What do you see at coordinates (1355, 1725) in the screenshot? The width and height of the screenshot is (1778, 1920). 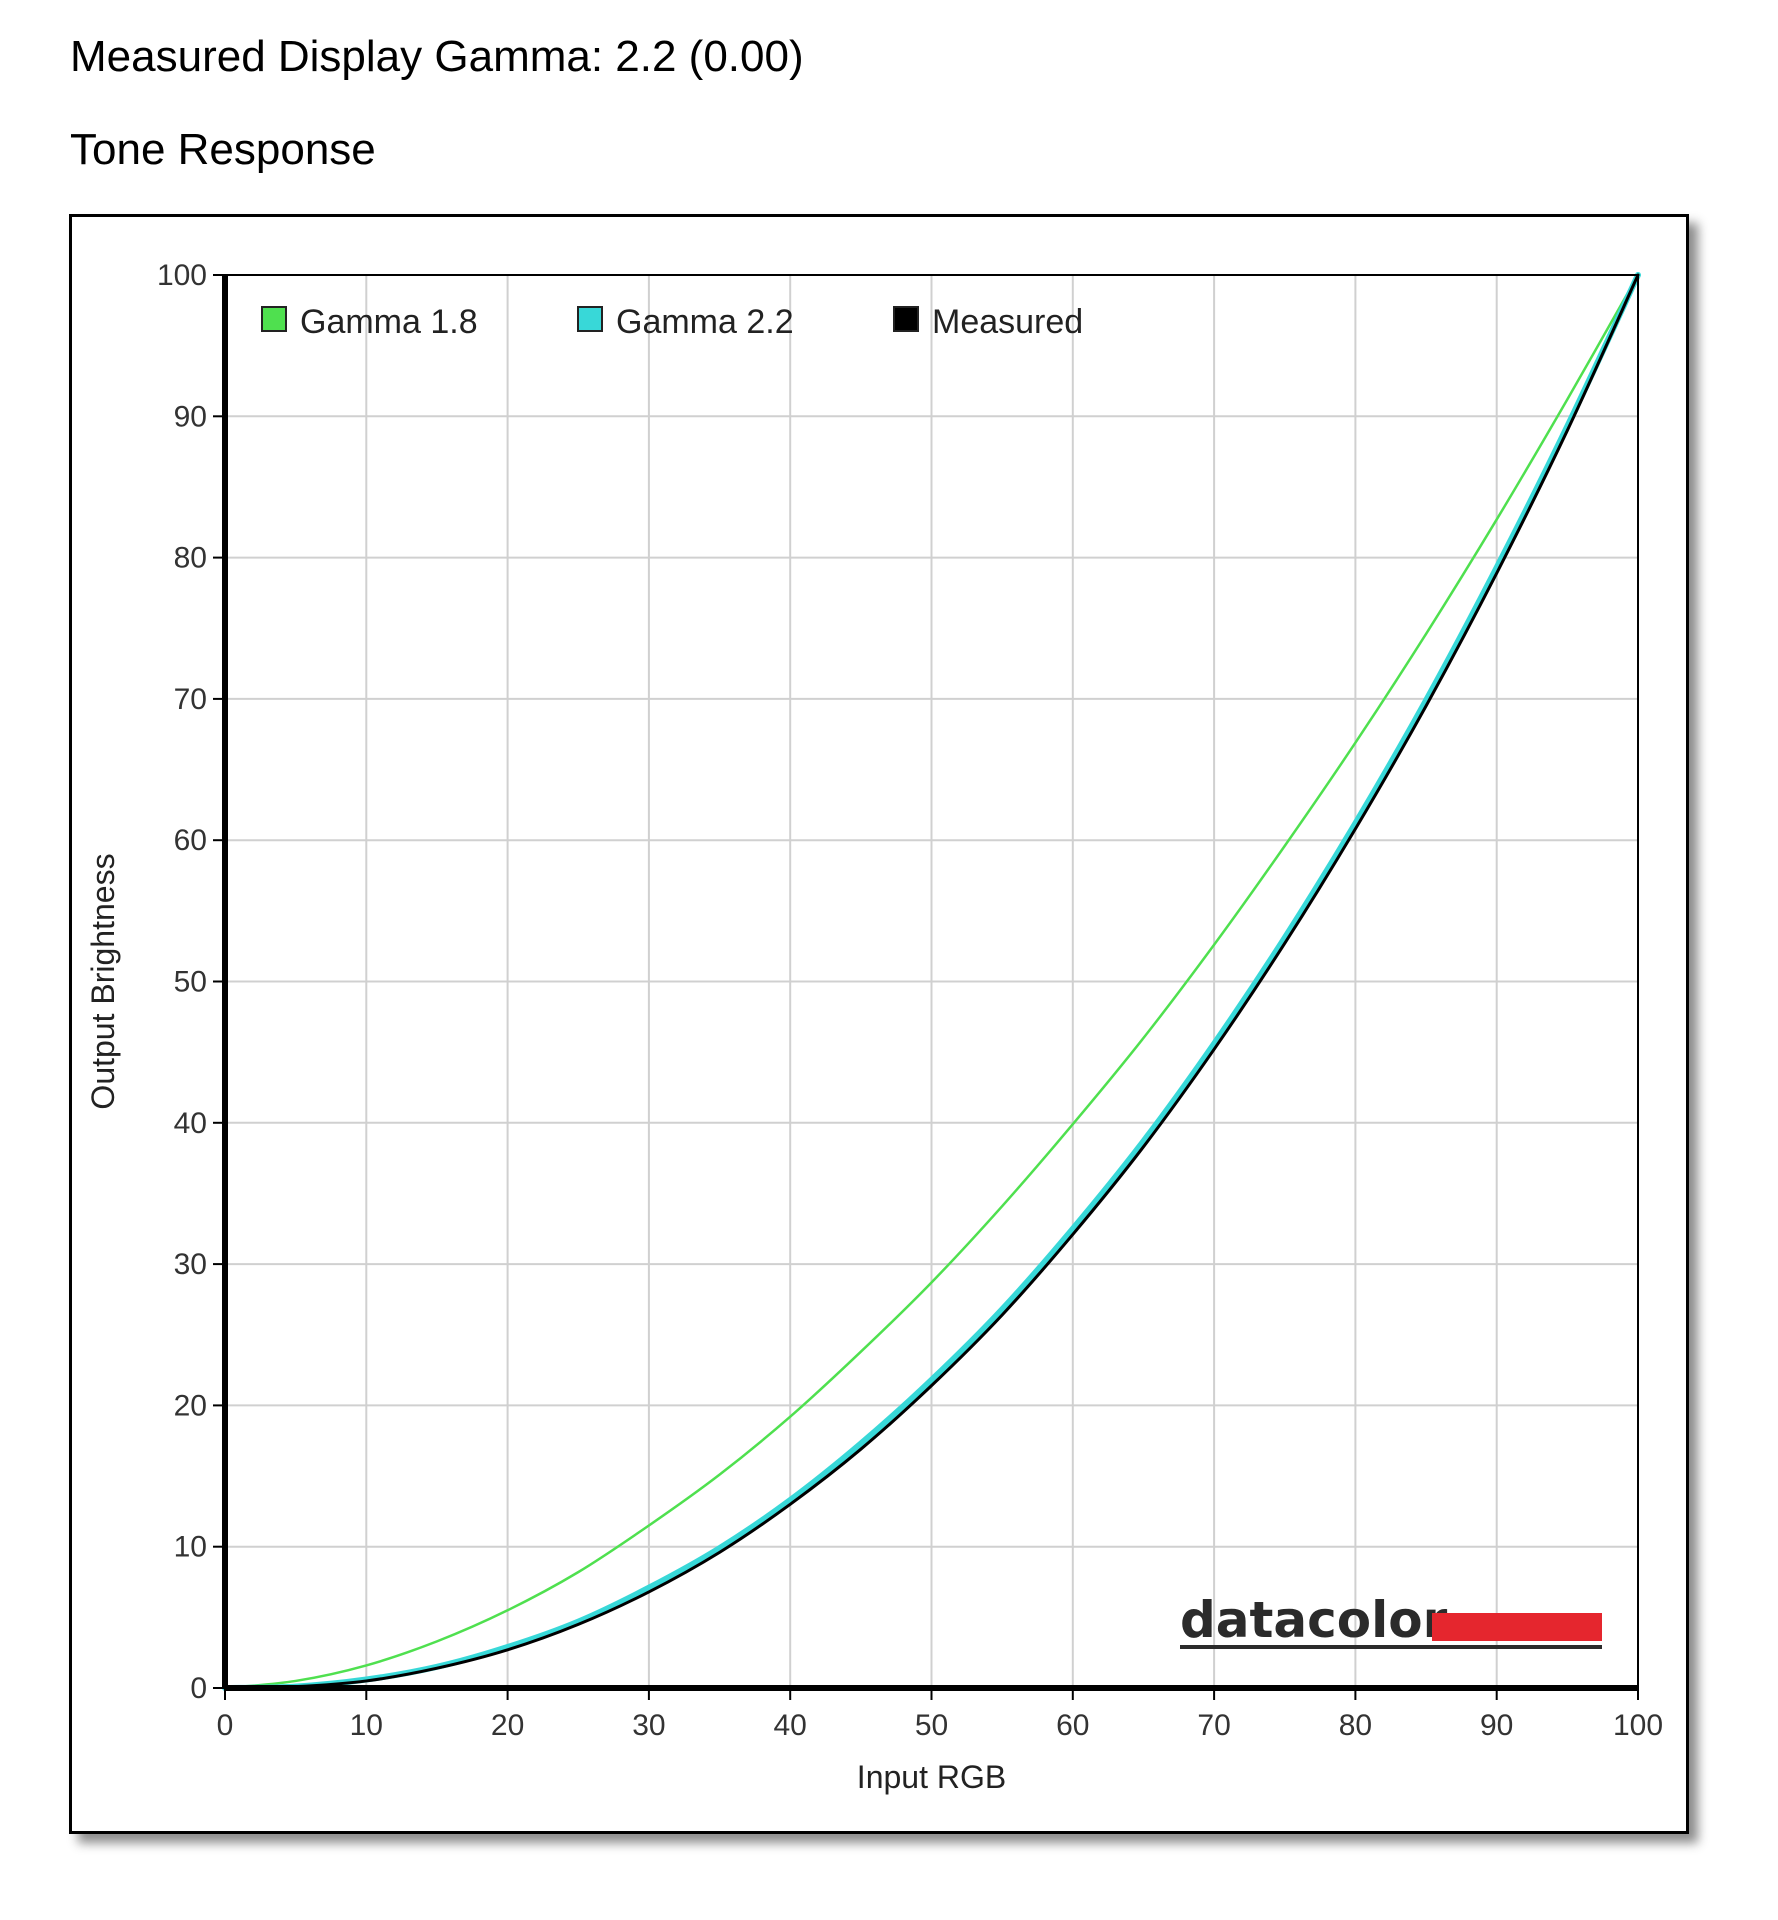 I see `x-tick-label: 80` at bounding box center [1355, 1725].